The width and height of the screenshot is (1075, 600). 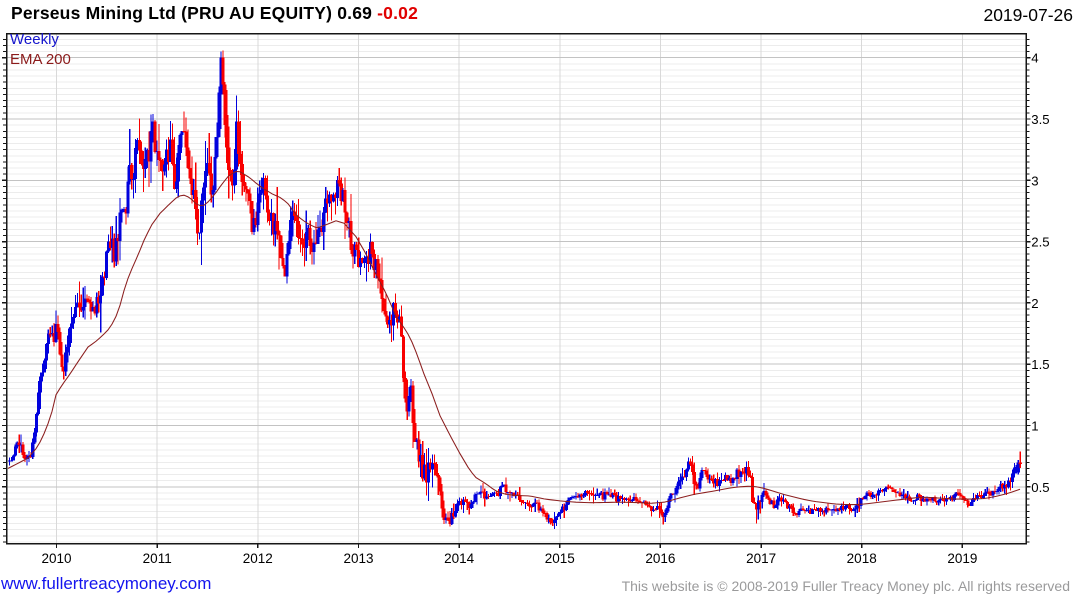 What do you see at coordinates (862, 558) in the screenshot?
I see `svg-text: 2018` at bounding box center [862, 558].